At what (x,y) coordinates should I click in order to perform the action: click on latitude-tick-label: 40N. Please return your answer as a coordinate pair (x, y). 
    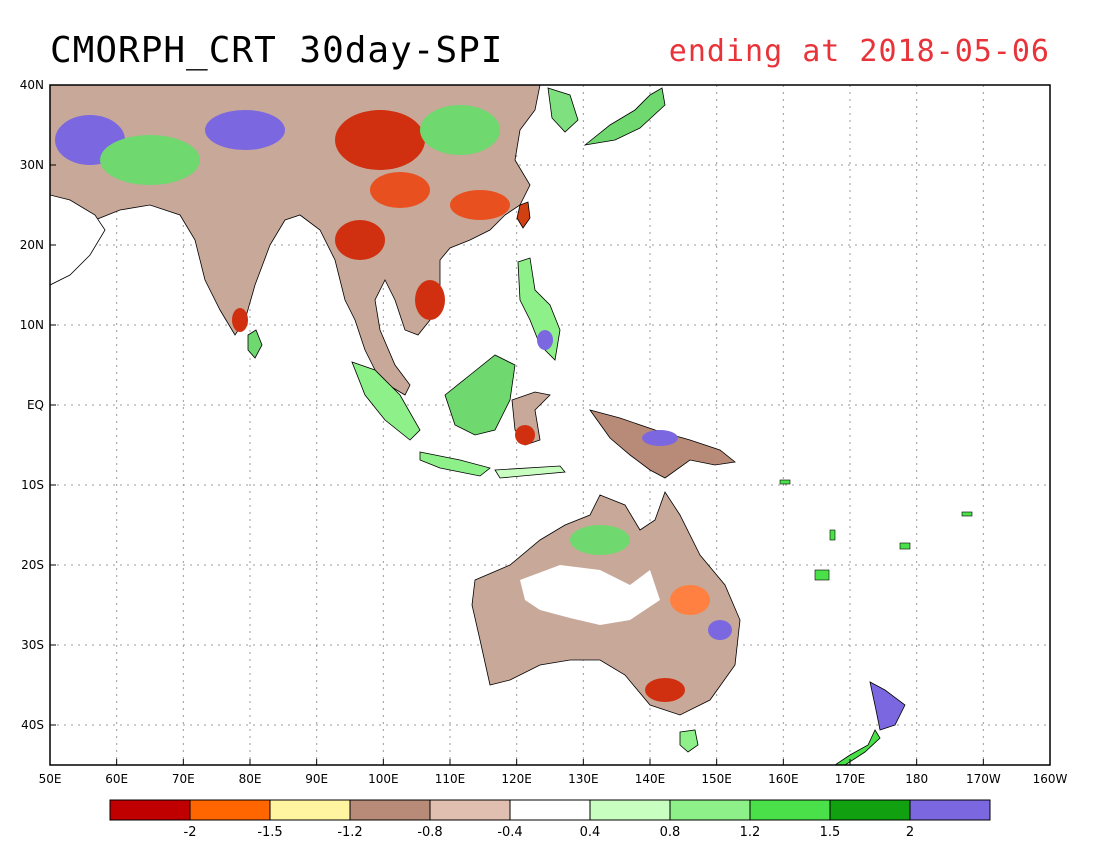
    Looking at the image, I should click on (32, 85).